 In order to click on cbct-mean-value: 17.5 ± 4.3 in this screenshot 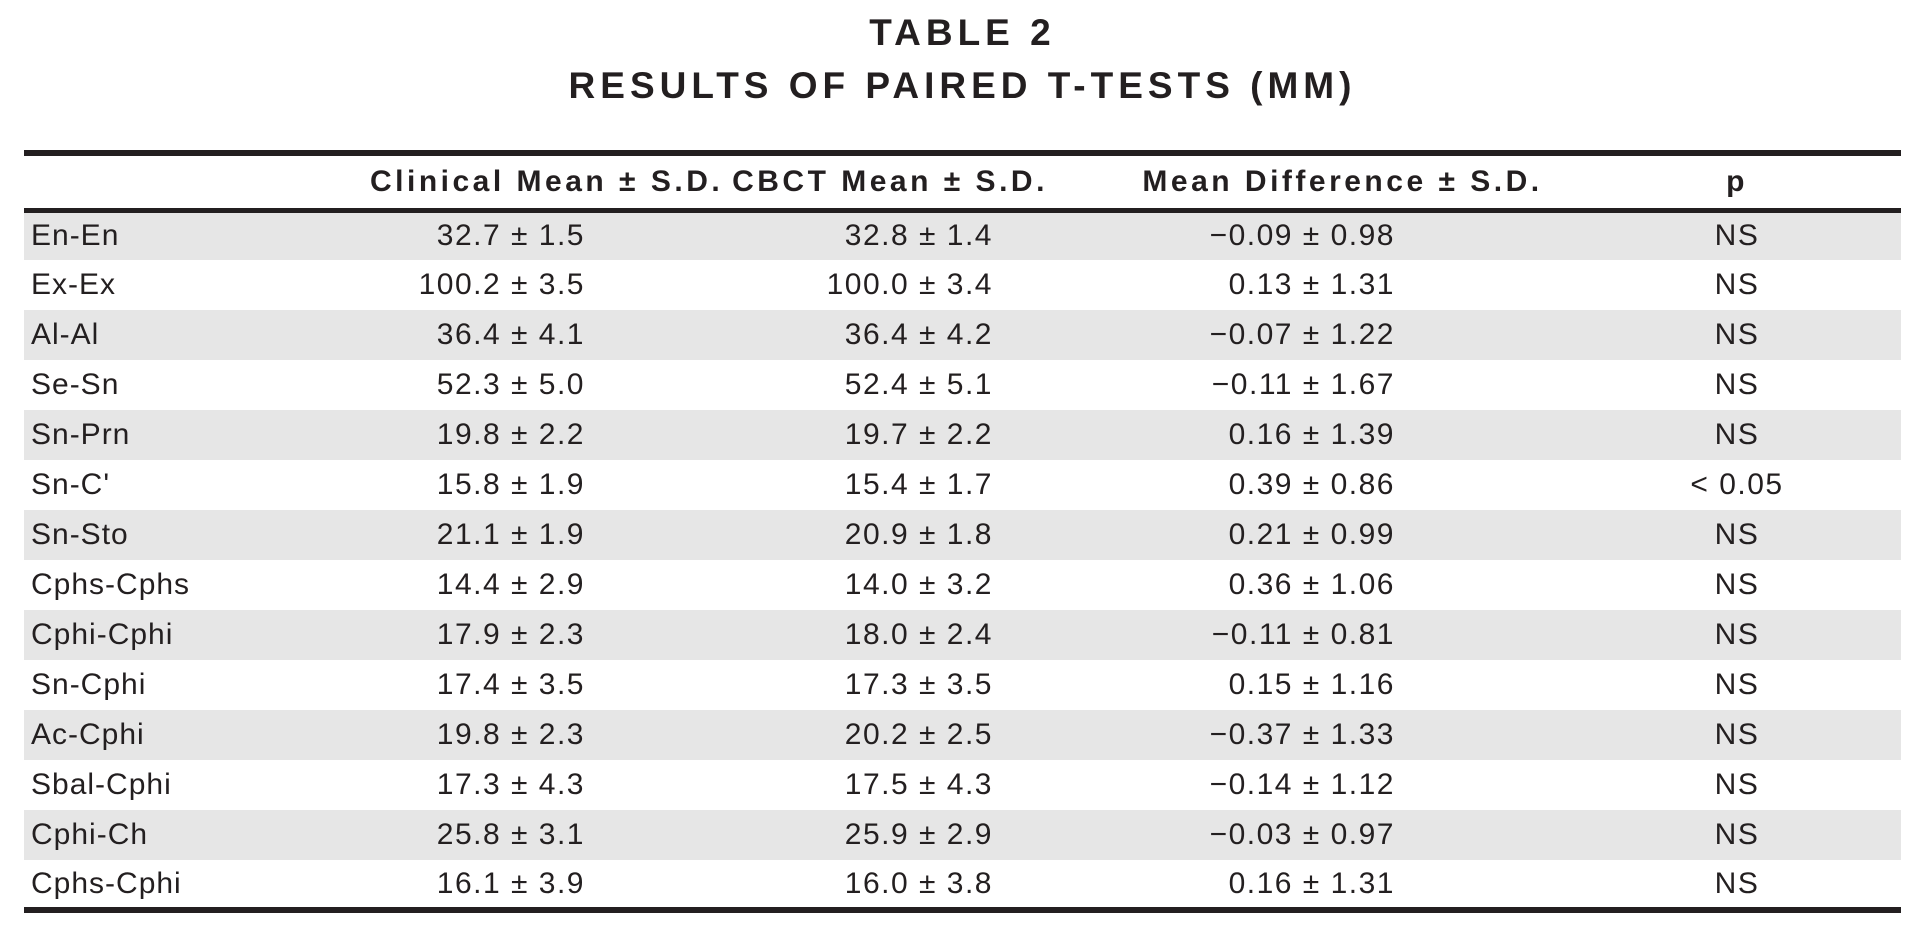, I will do `click(918, 784)`.